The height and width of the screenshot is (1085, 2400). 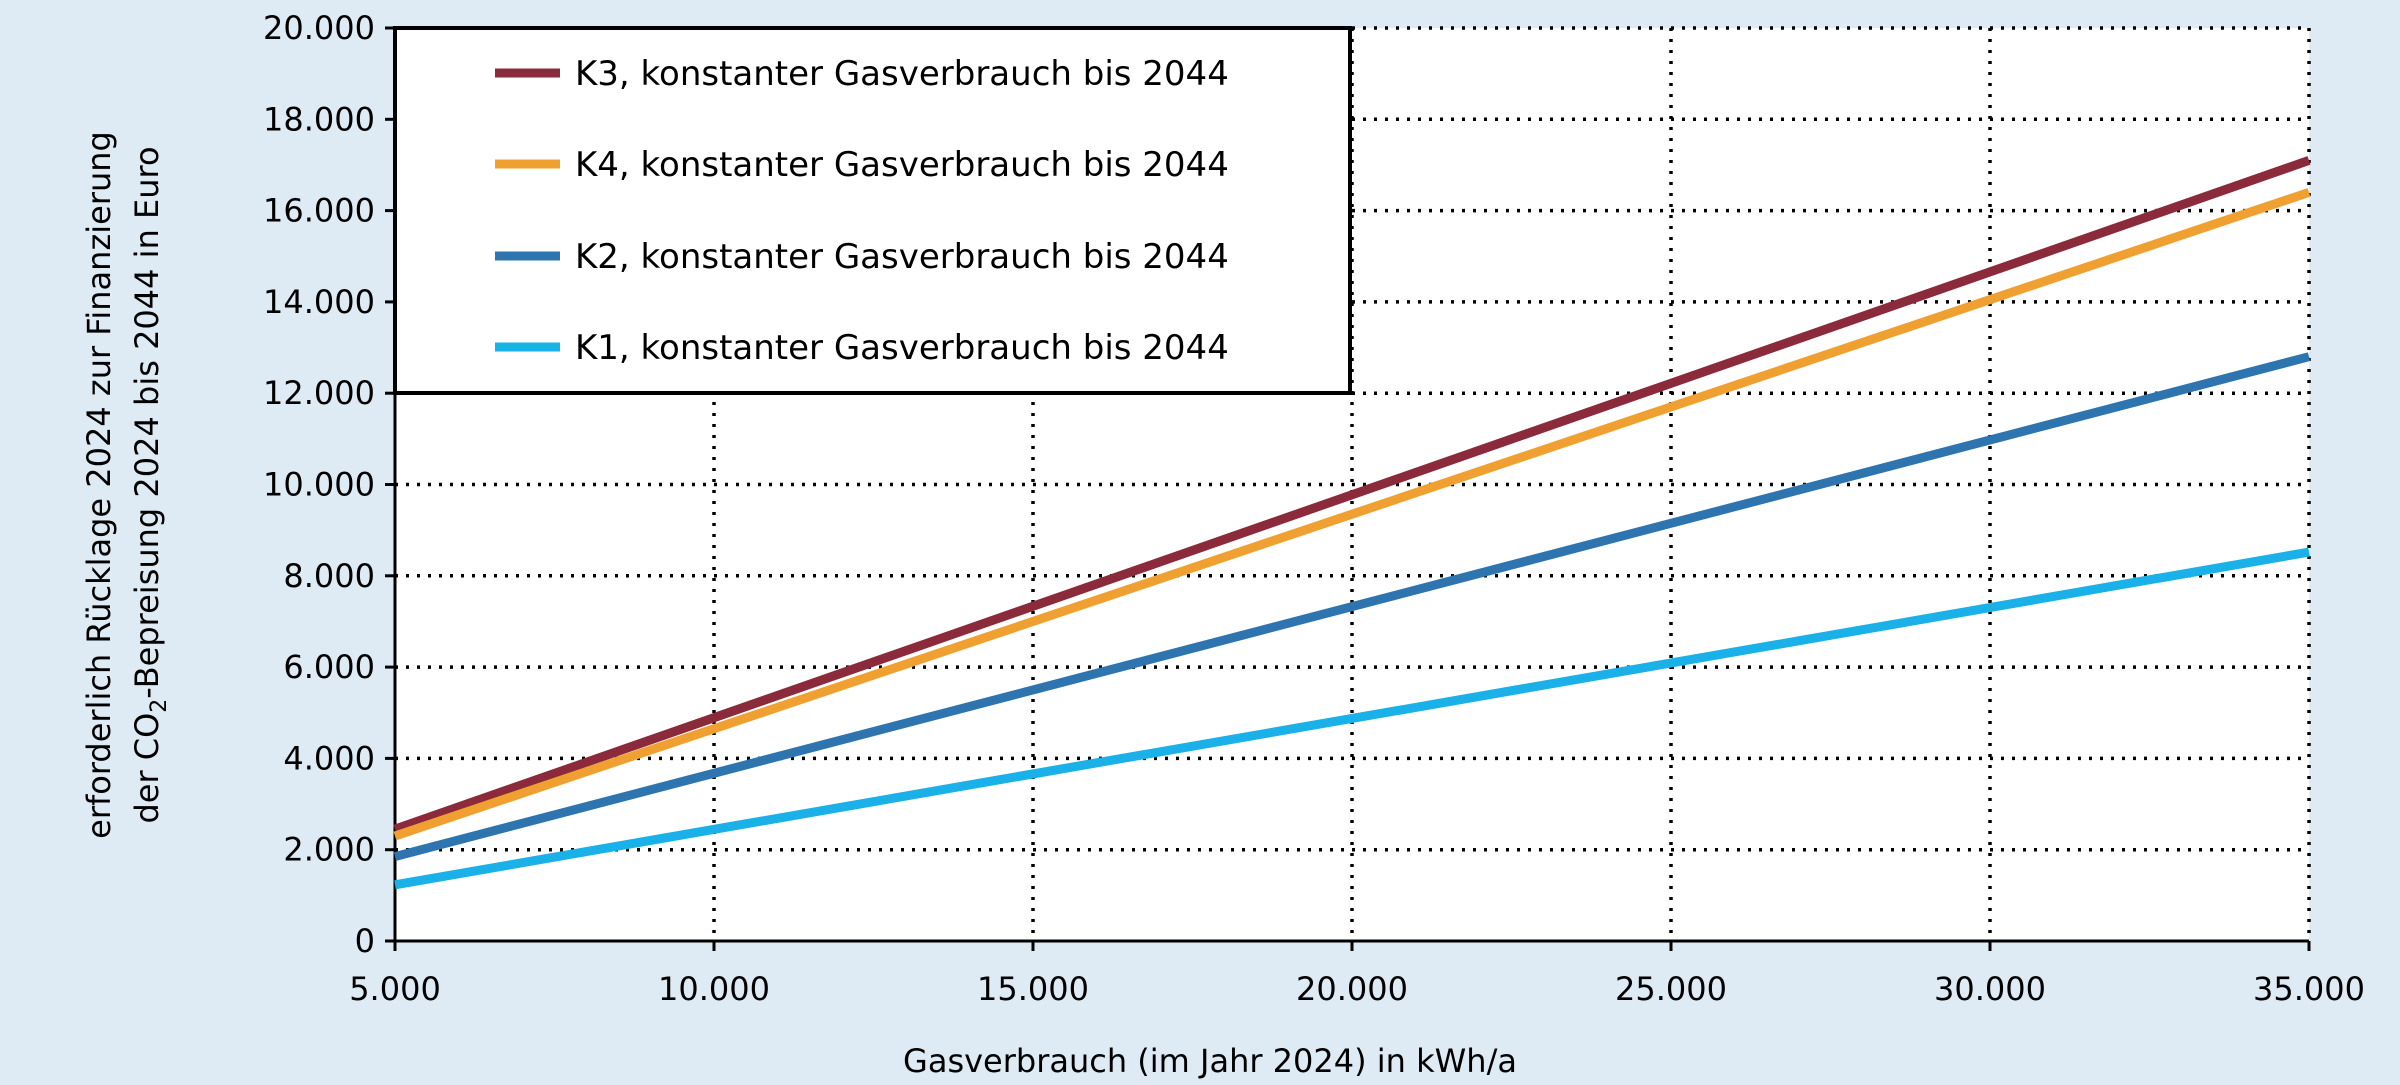 What do you see at coordinates (159, 706) in the screenshot?
I see `y-axis-title-subscript: 2` at bounding box center [159, 706].